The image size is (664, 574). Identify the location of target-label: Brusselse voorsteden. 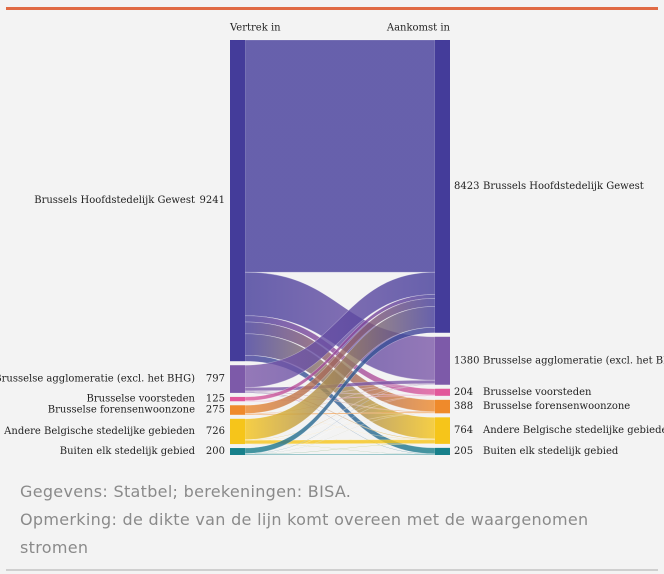
(537, 392).